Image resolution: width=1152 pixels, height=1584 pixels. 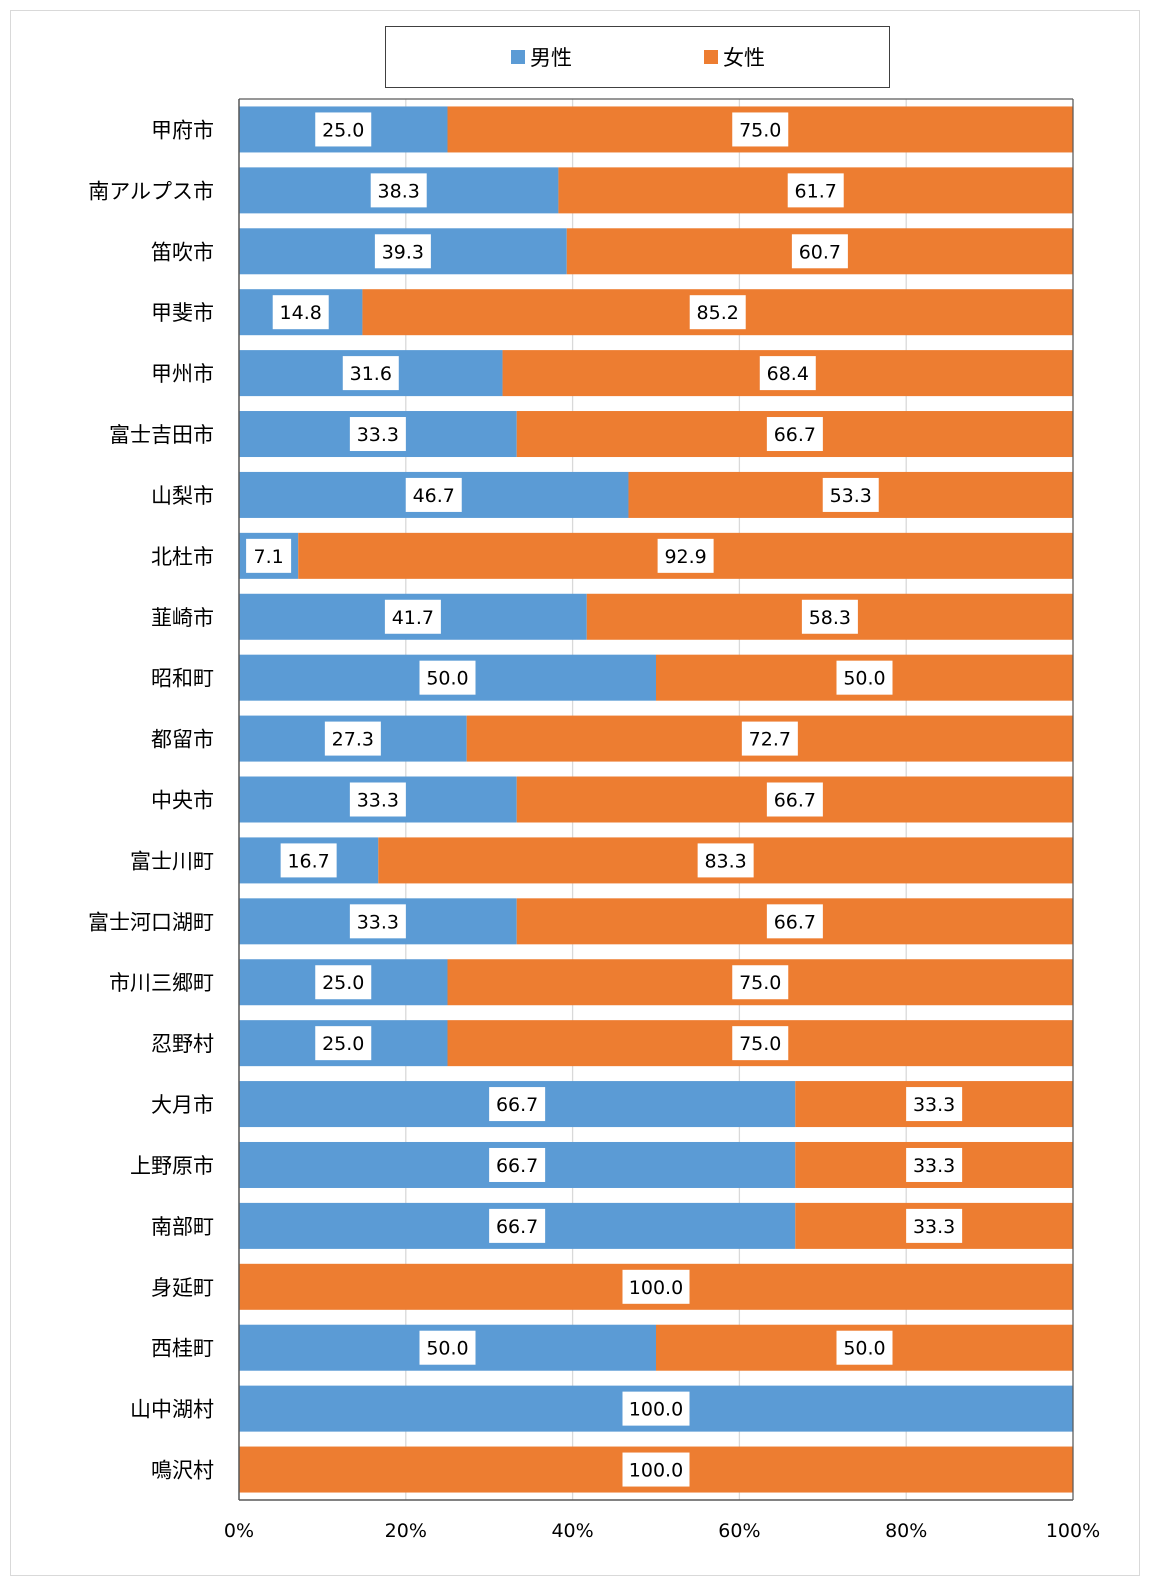 What do you see at coordinates (182, 313) in the screenshot?
I see `category-label: 甲斐市` at bounding box center [182, 313].